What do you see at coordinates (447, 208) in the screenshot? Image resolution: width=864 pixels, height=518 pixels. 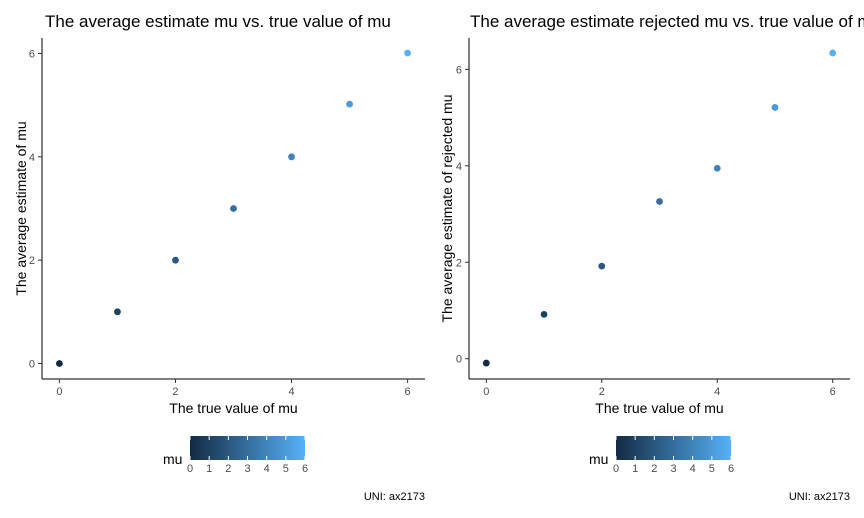 I see `y-axis-title: The average estimate of rejected mu` at bounding box center [447, 208].